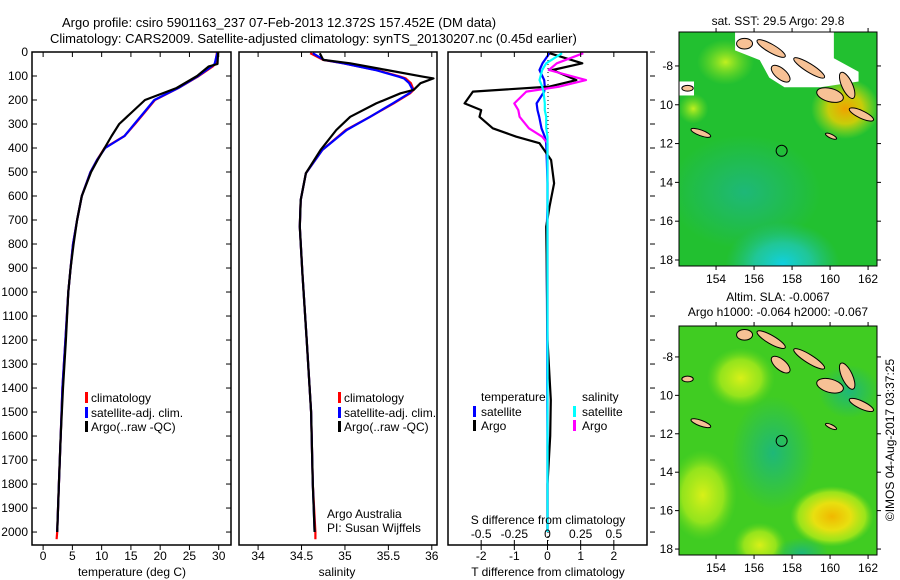  What do you see at coordinates (548, 572) in the screenshot?
I see `t-difference-xlabel: T difference from climatology` at bounding box center [548, 572].